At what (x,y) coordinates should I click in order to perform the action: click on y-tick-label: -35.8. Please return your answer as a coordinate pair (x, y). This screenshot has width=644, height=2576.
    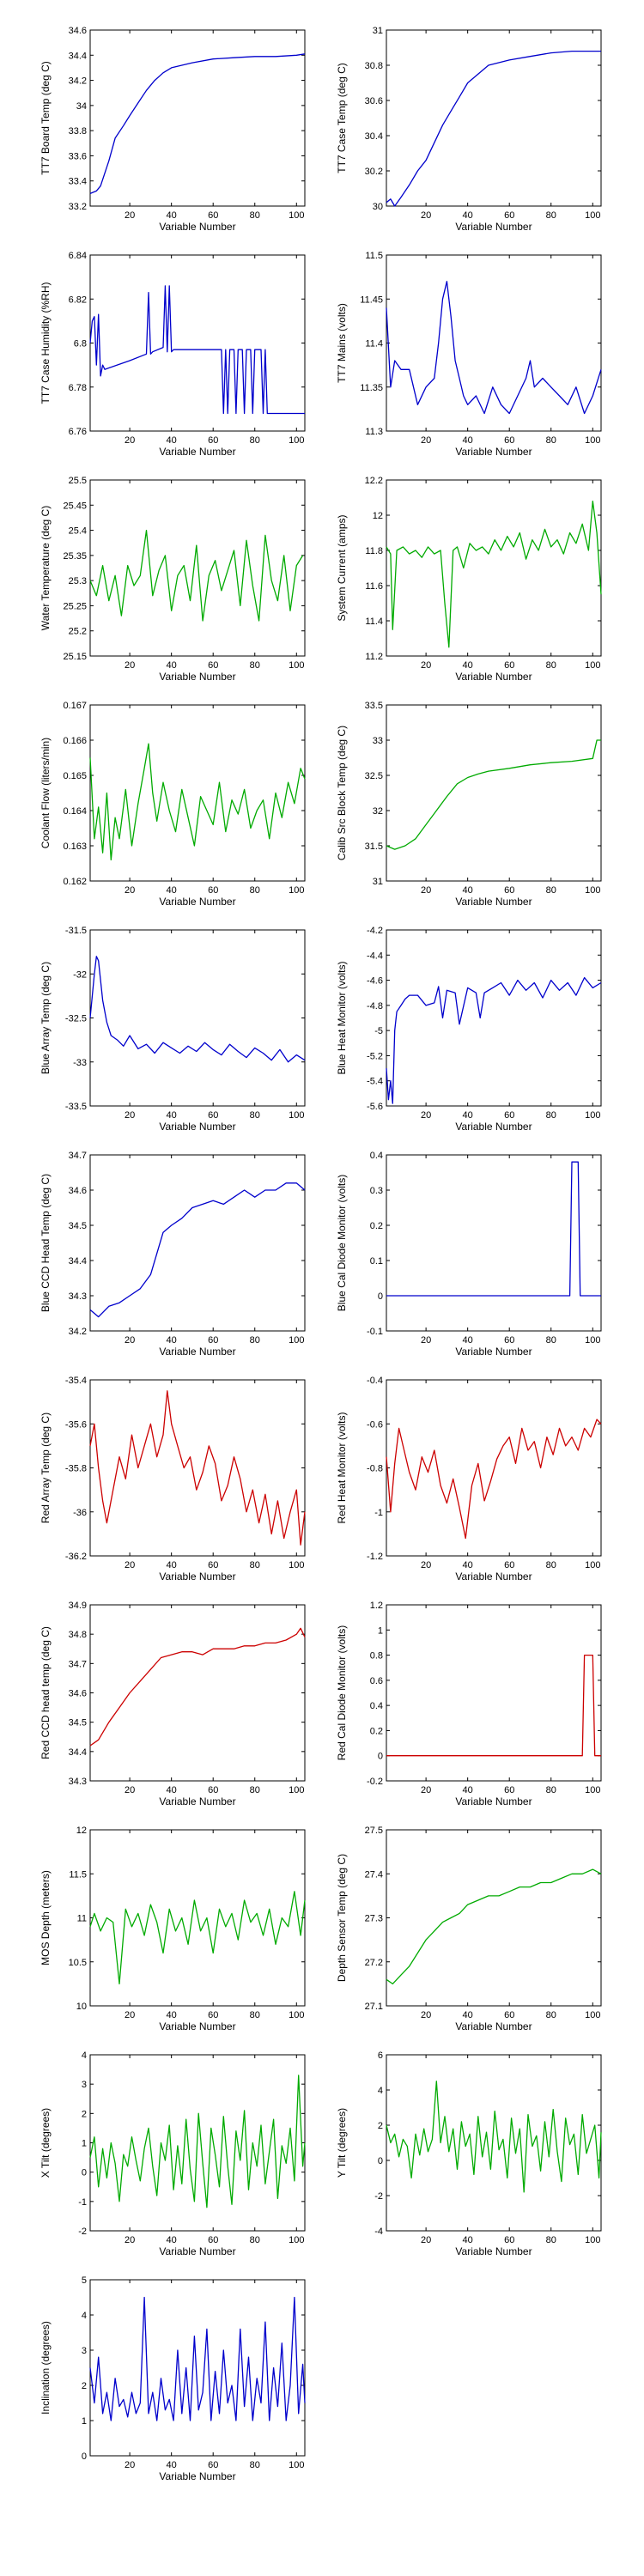
    Looking at the image, I should click on (76, 1469).